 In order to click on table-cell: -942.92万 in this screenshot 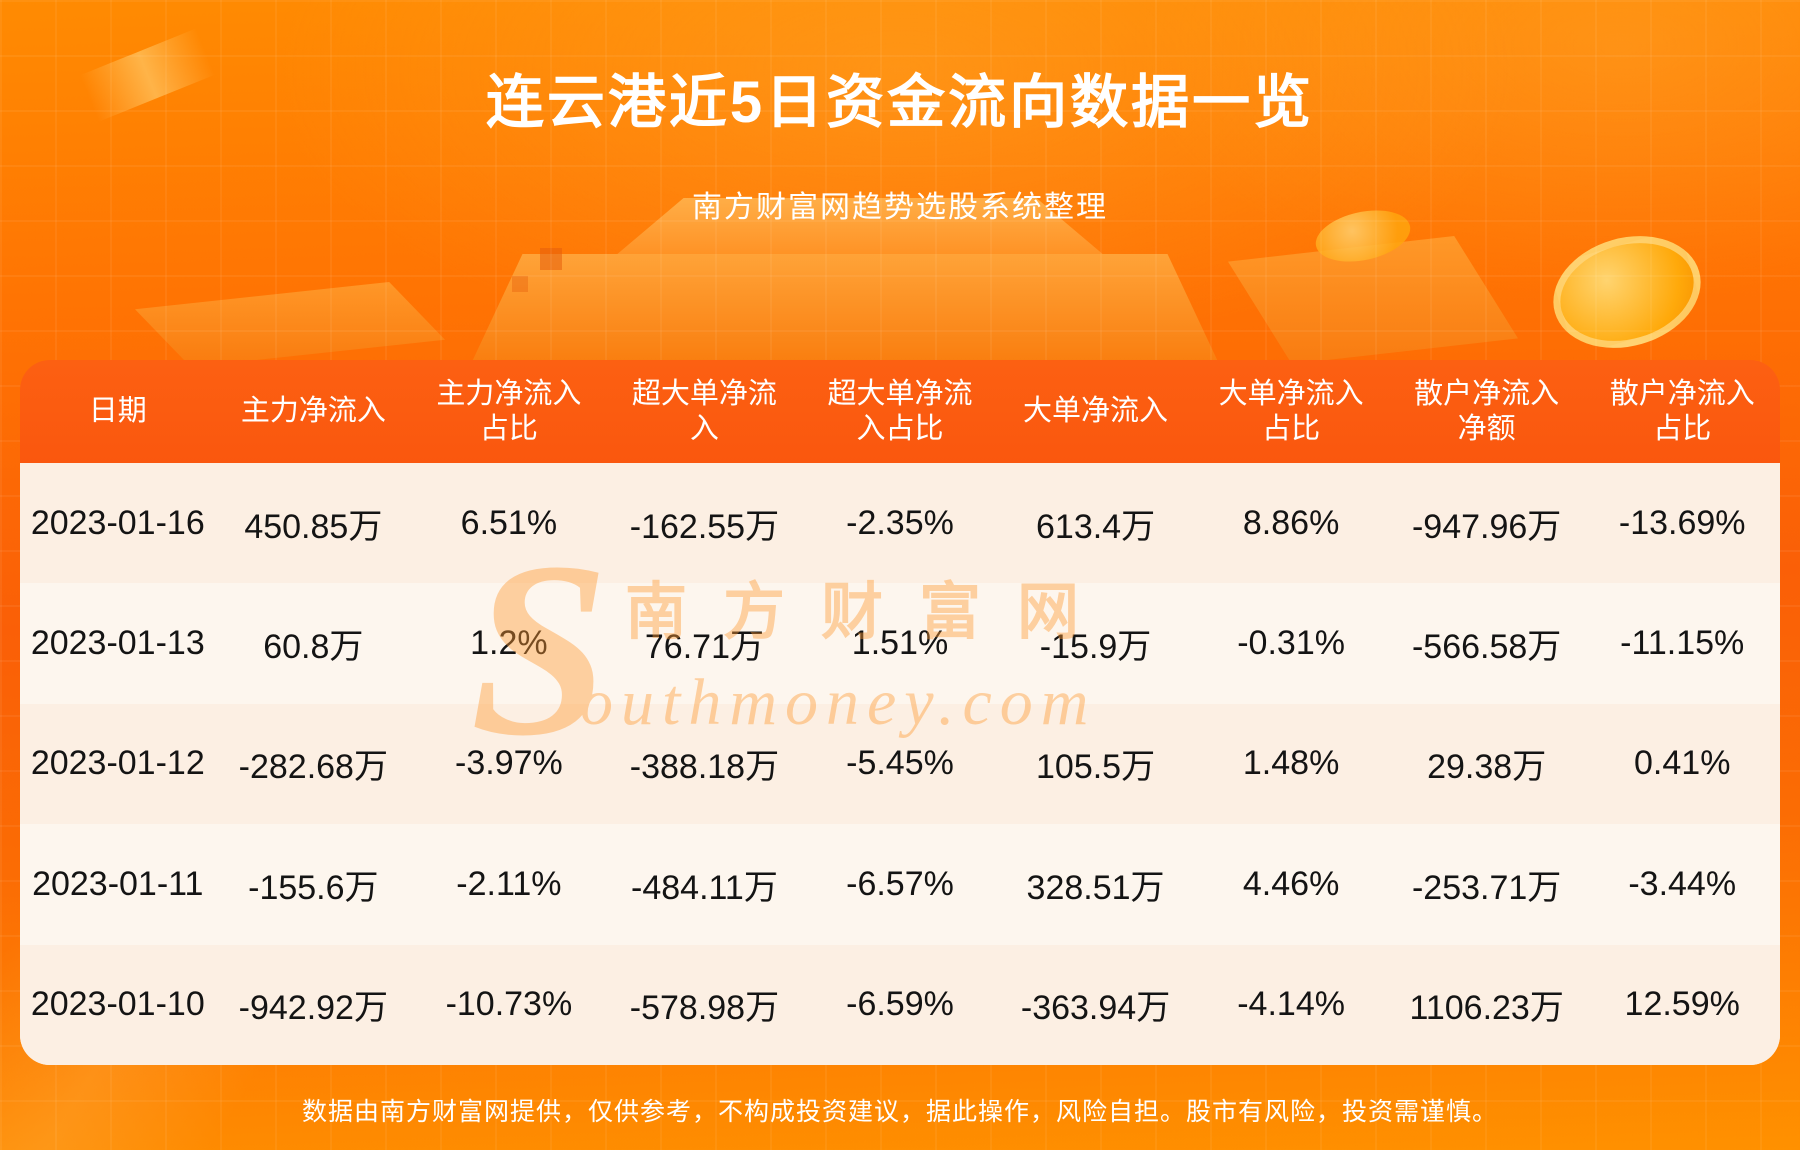, I will do `click(313, 1008)`.